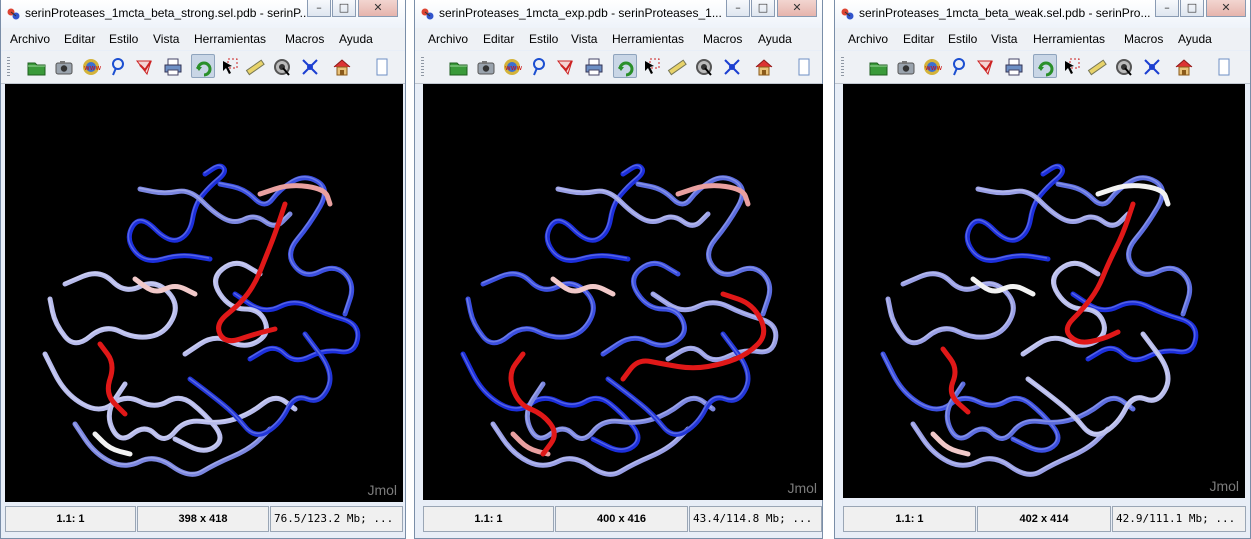 Image resolution: width=1251 pixels, height=539 pixels. Describe the element at coordinates (955, 380) in the screenshot. I see `backbone-tube-red` at that location.